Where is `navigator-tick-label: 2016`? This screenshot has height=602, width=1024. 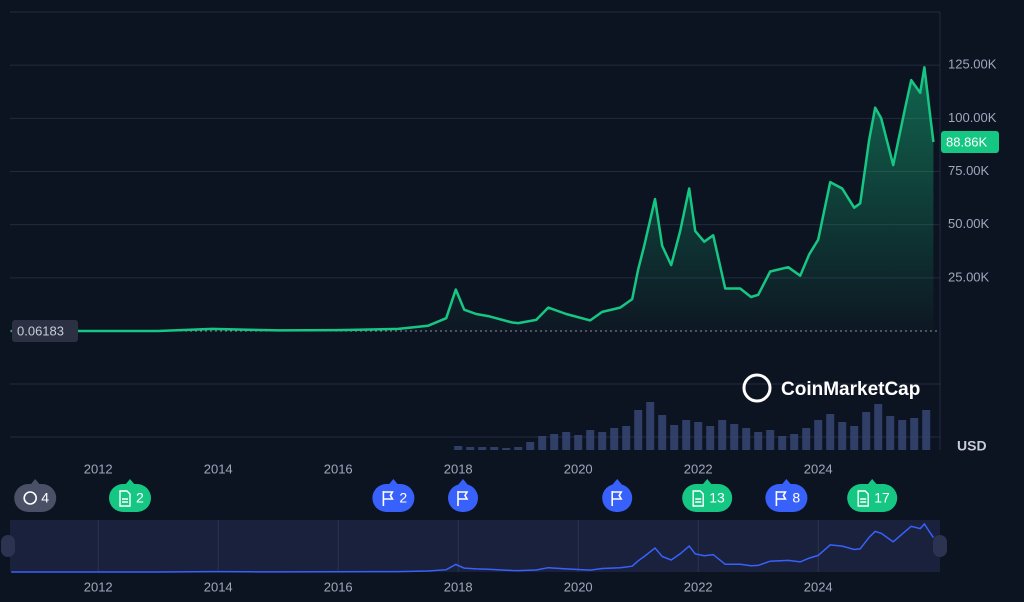 navigator-tick-label: 2016 is located at coordinates (338, 586).